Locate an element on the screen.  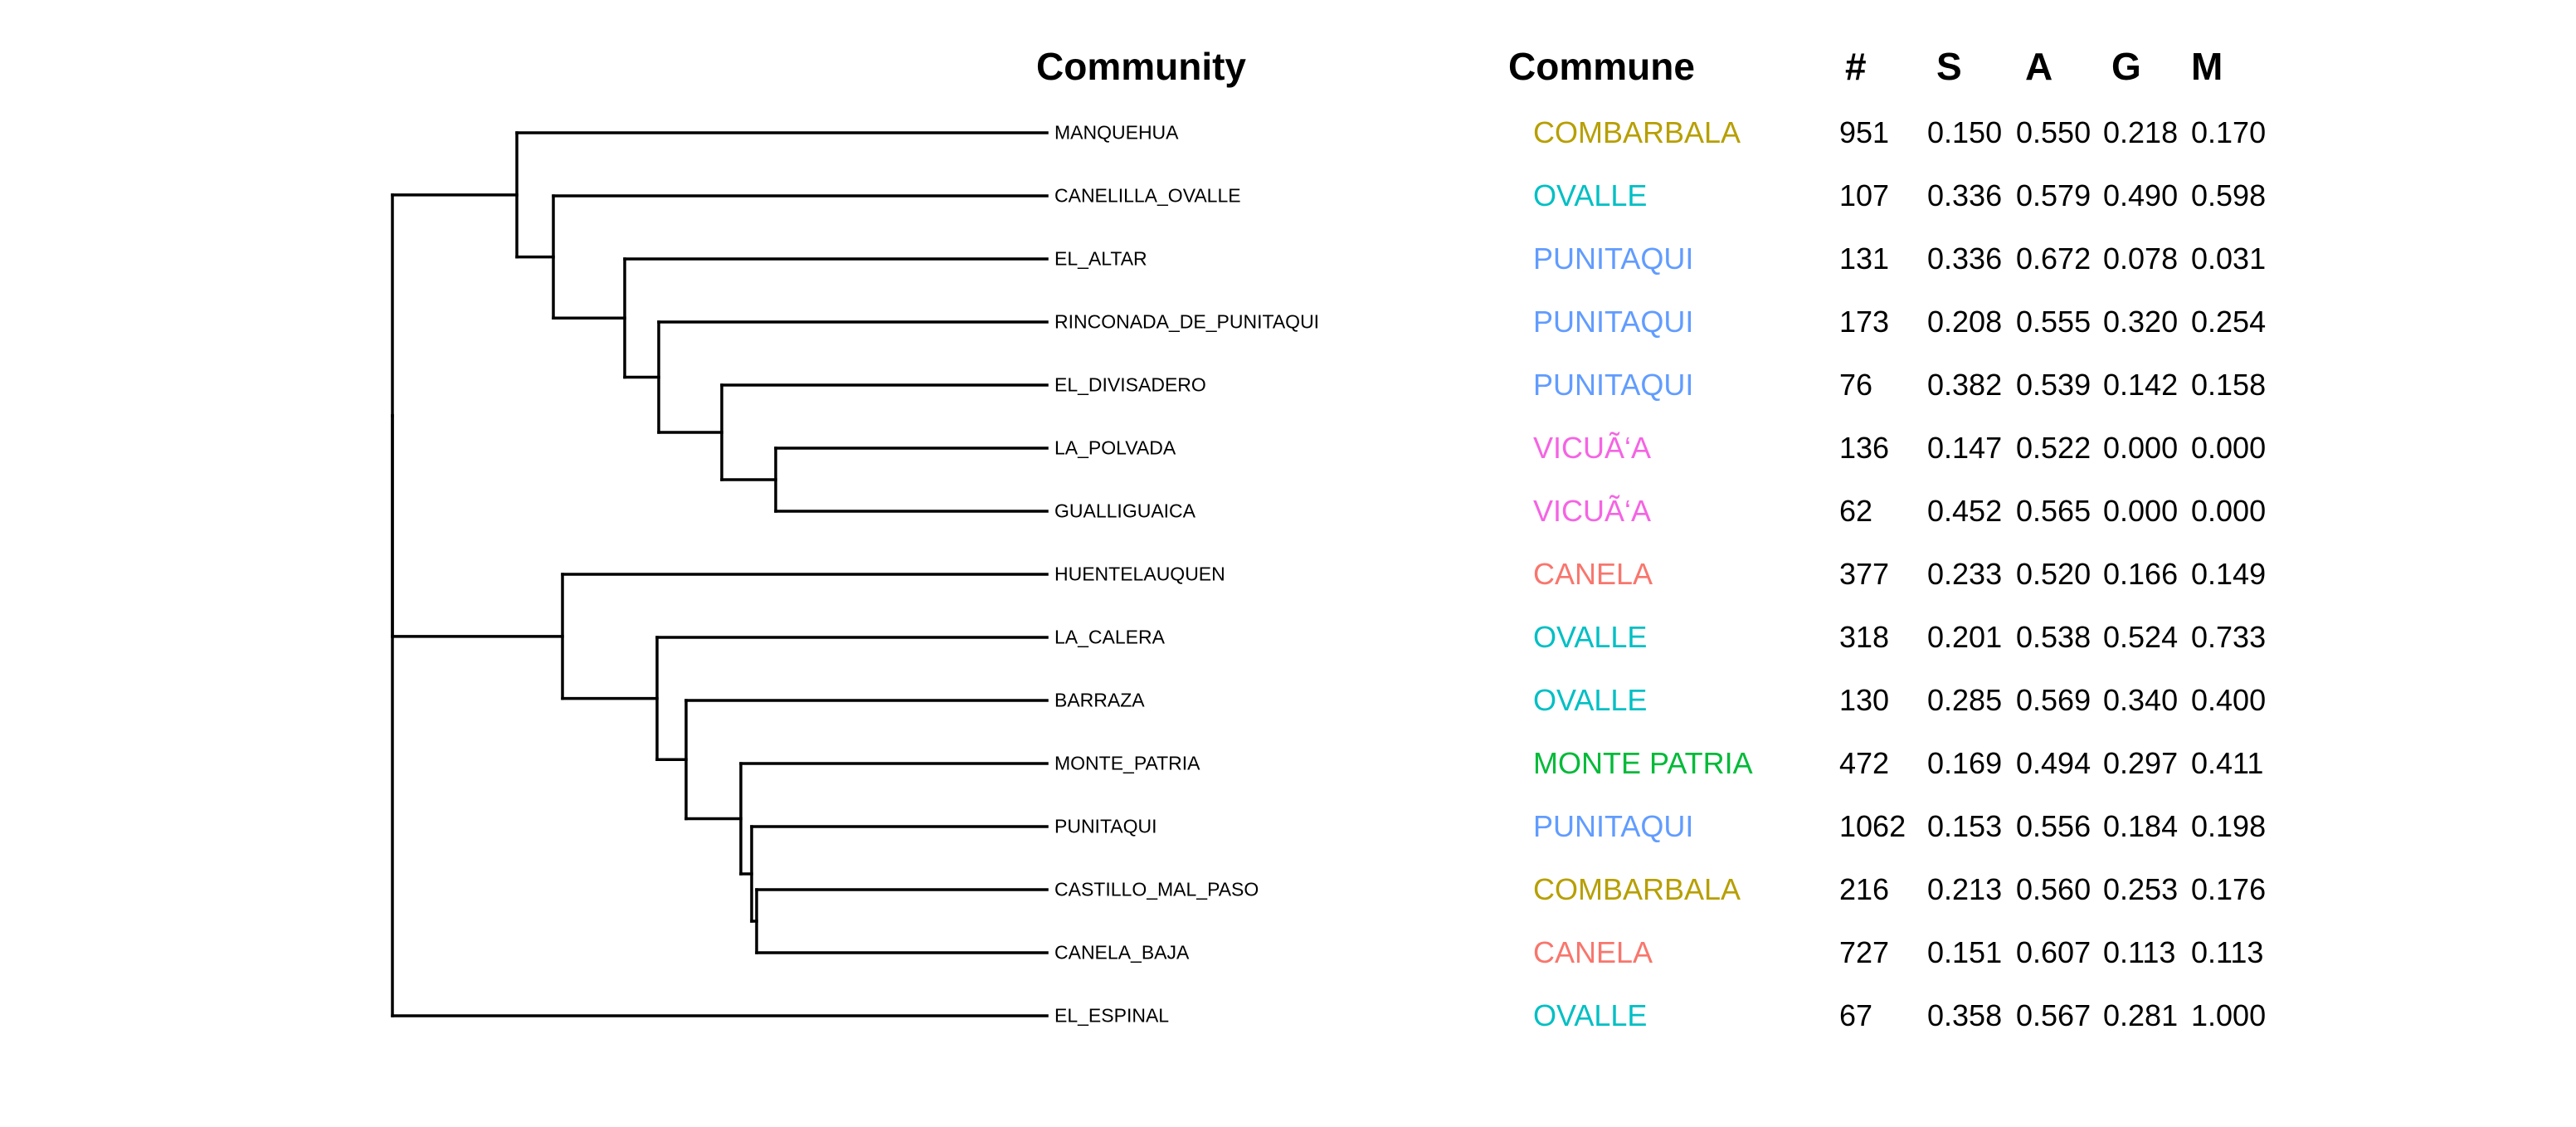
count-cell: 216 is located at coordinates (1864, 889).